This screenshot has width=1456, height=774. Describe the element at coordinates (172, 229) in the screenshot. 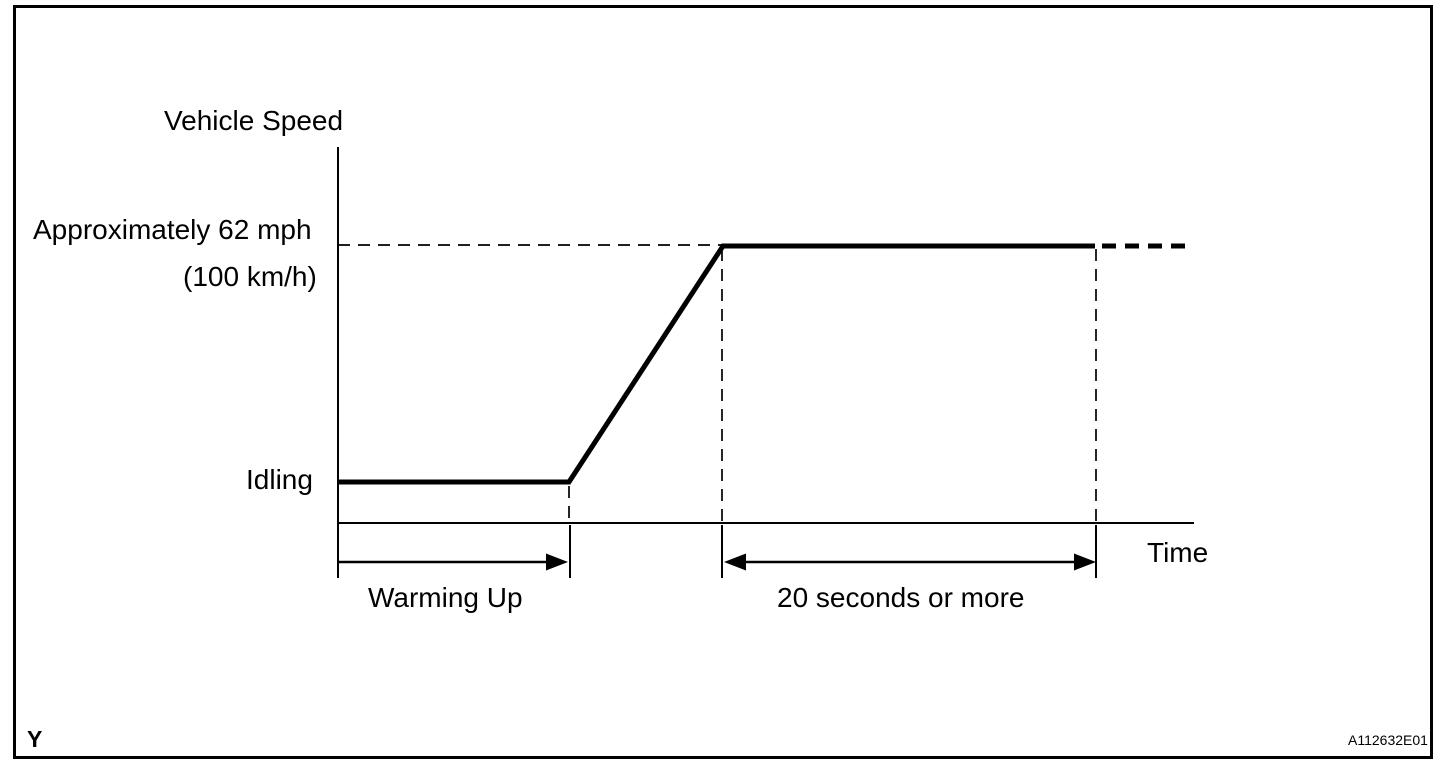

I see `target-speed-label-line1: Approximately 62 mph` at that location.